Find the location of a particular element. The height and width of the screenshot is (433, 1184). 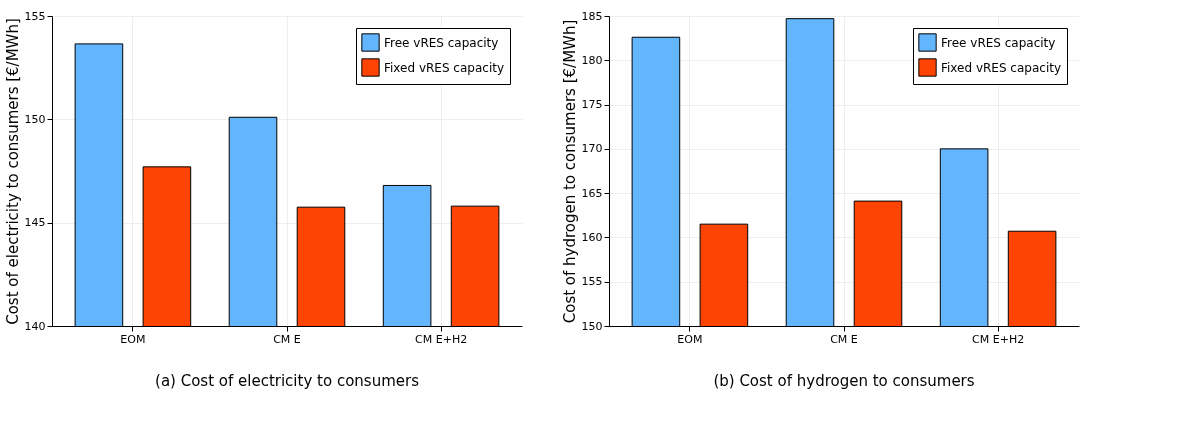

text: (b) Cost of hydrogen to consumers is located at coordinates (844, 381).